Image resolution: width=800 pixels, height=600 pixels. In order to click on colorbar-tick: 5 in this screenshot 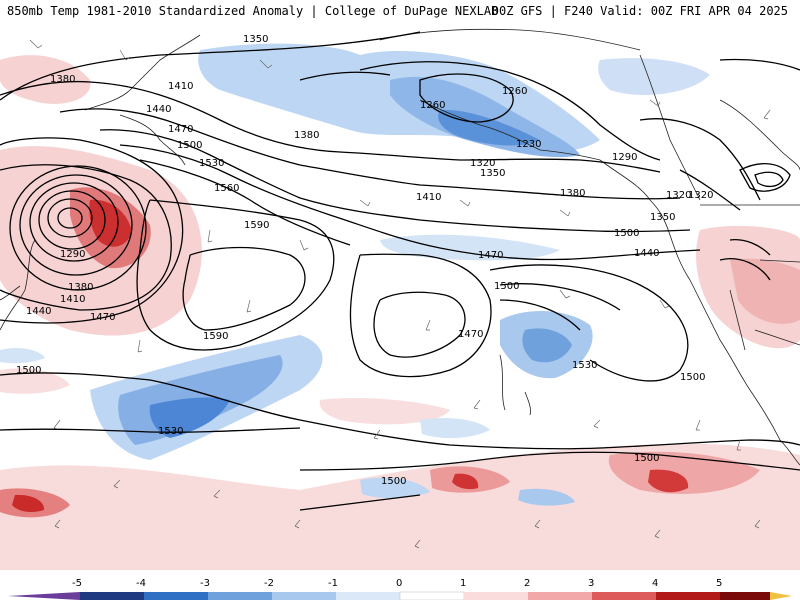, I will do `click(719, 583)`.